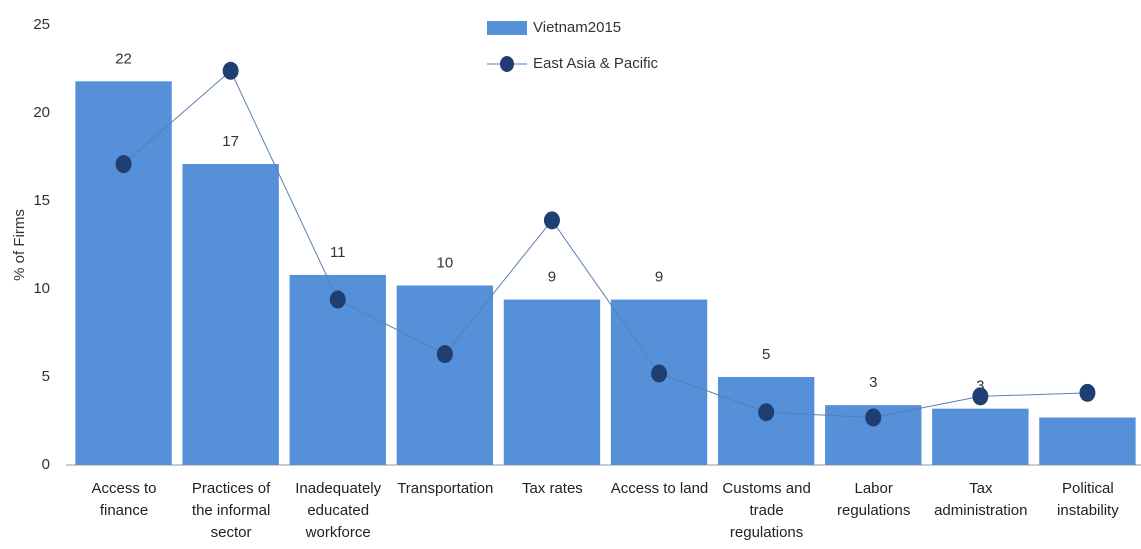 The width and height of the screenshot is (1141, 549). I want to click on legend-label: Vietnam2015, so click(577, 27).